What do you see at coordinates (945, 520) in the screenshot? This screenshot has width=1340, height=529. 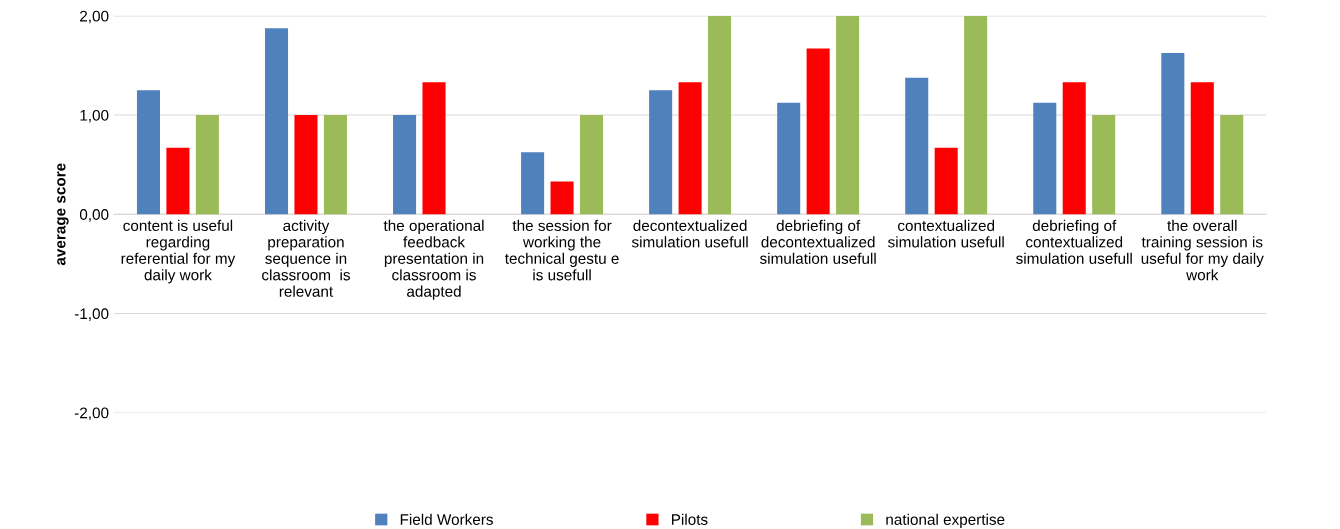 I see `legend-label: national expertise` at bounding box center [945, 520].